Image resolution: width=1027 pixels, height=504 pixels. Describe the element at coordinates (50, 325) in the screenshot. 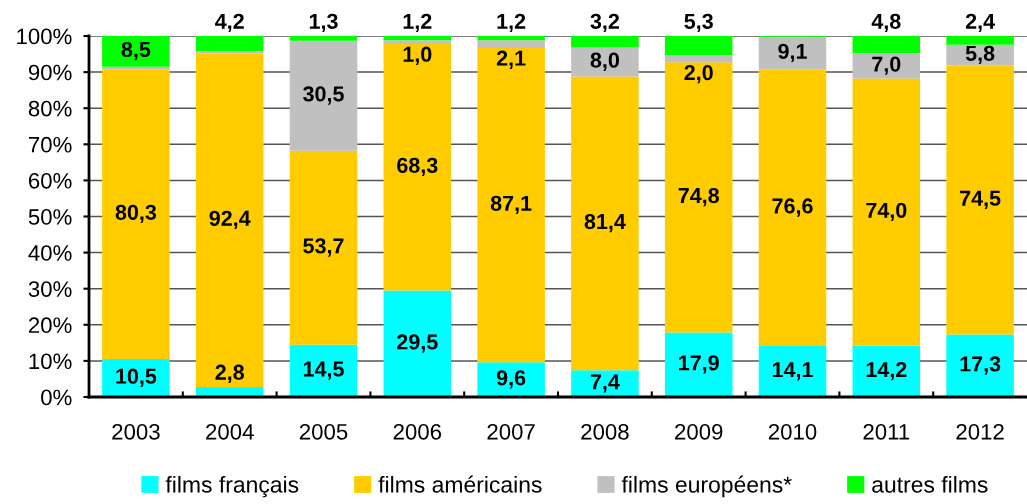

I see `y-tick-label: 20%` at that location.